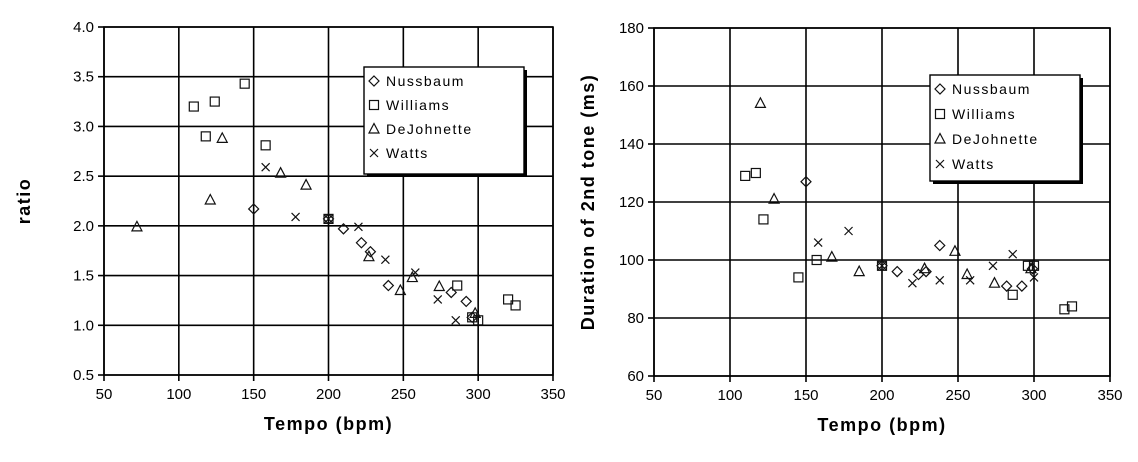 Image resolution: width=1138 pixels, height=462 pixels. I want to click on y-axis-title: Duration of 2nd tone (ms), so click(588, 202).